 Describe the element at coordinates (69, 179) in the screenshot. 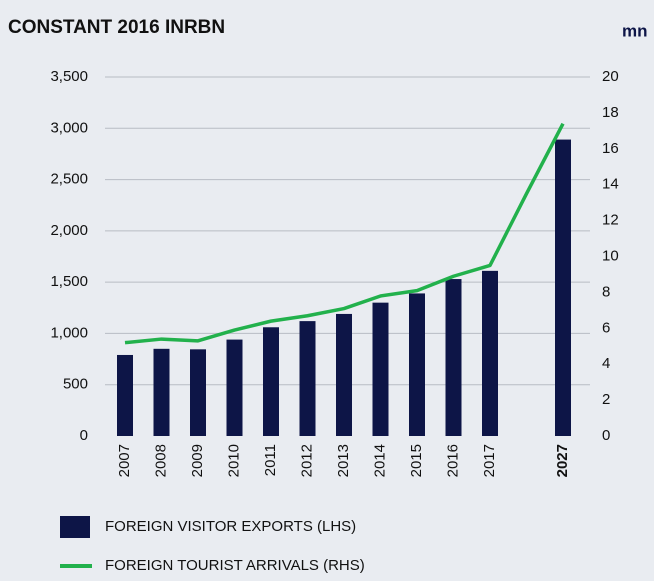

I see `y-tick-label: 2,500` at that location.